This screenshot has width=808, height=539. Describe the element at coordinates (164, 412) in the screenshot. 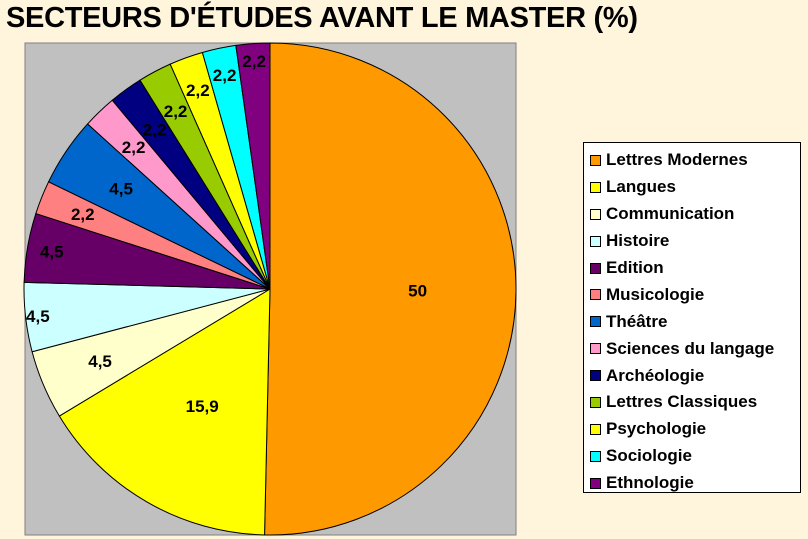

I see `pie-slice-langues` at that location.